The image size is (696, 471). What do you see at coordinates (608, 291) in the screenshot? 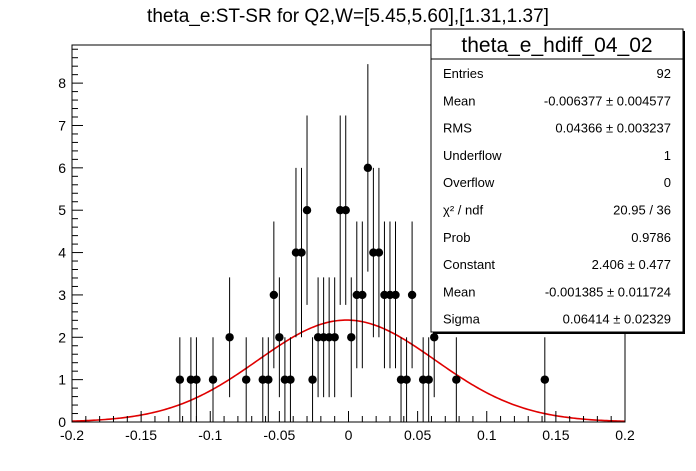
I see `stats-value: -0.001385 ± 0.011724` at bounding box center [608, 291].